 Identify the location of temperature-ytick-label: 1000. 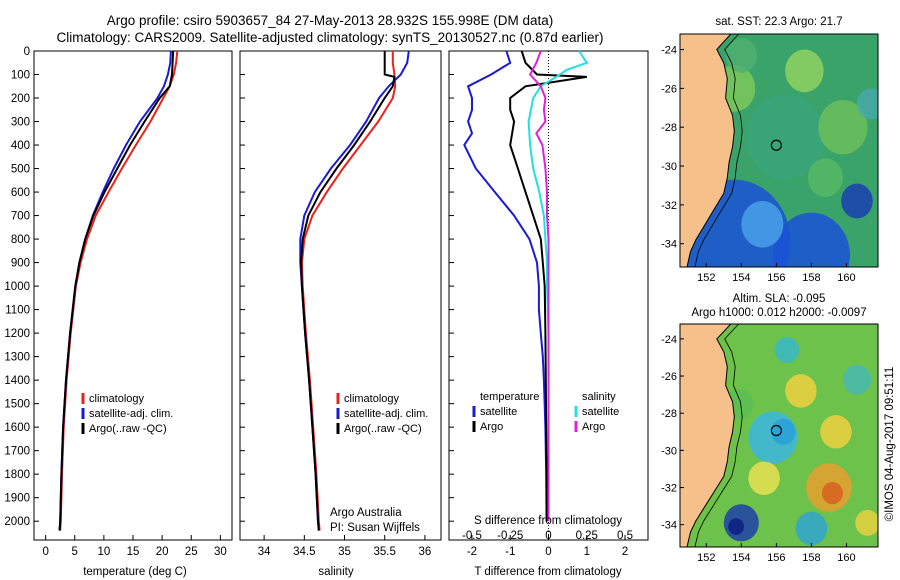
(17, 287).